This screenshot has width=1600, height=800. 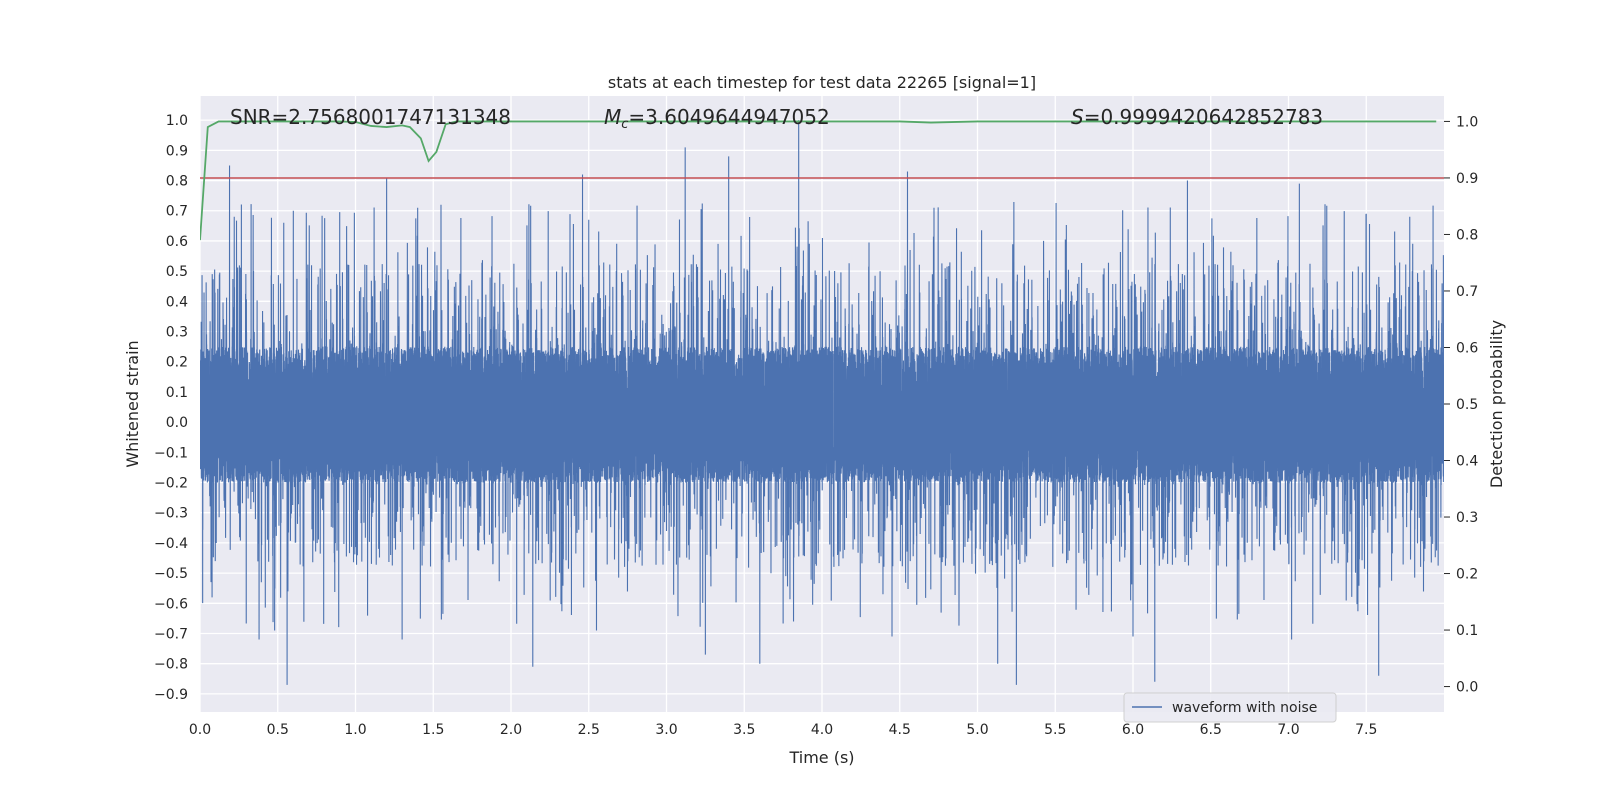 What do you see at coordinates (1467, 518) in the screenshot?
I see `y2-tick-label: 0.3` at bounding box center [1467, 518].